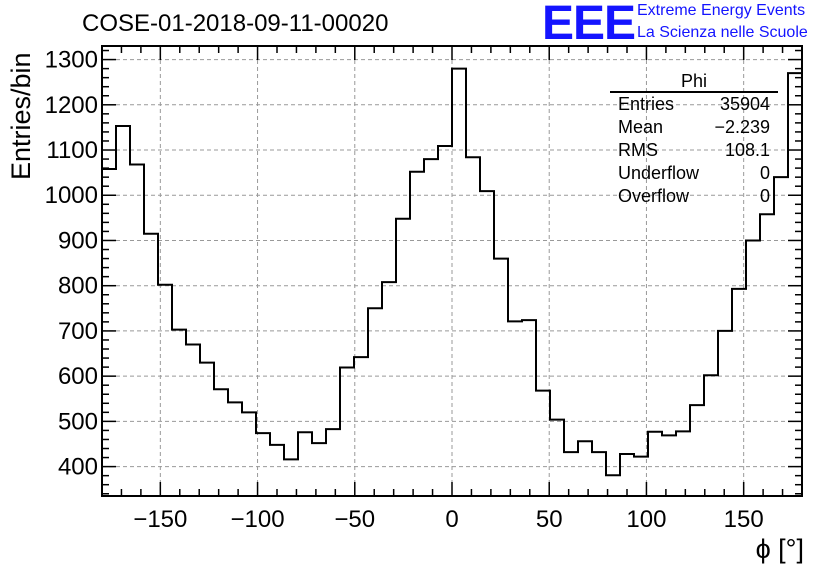  What do you see at coordinates (78, 286) in the screenshot?
I see `y-tick-label: 800` at bounding box center [78, 286].